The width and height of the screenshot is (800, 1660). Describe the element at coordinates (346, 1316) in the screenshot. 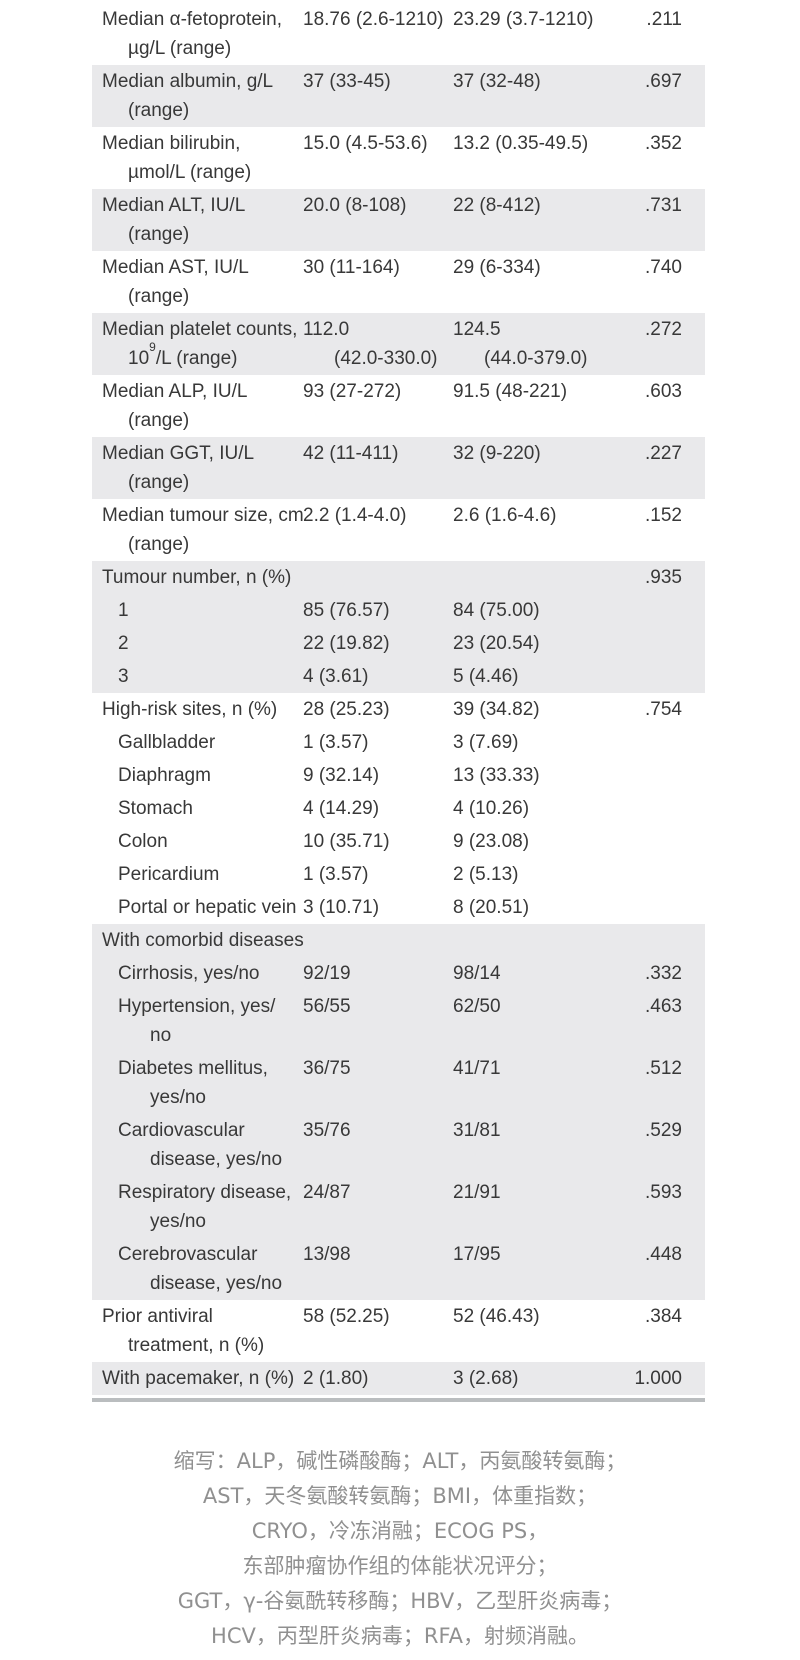

I see `group1-value: 58 (52.25)` at that location.